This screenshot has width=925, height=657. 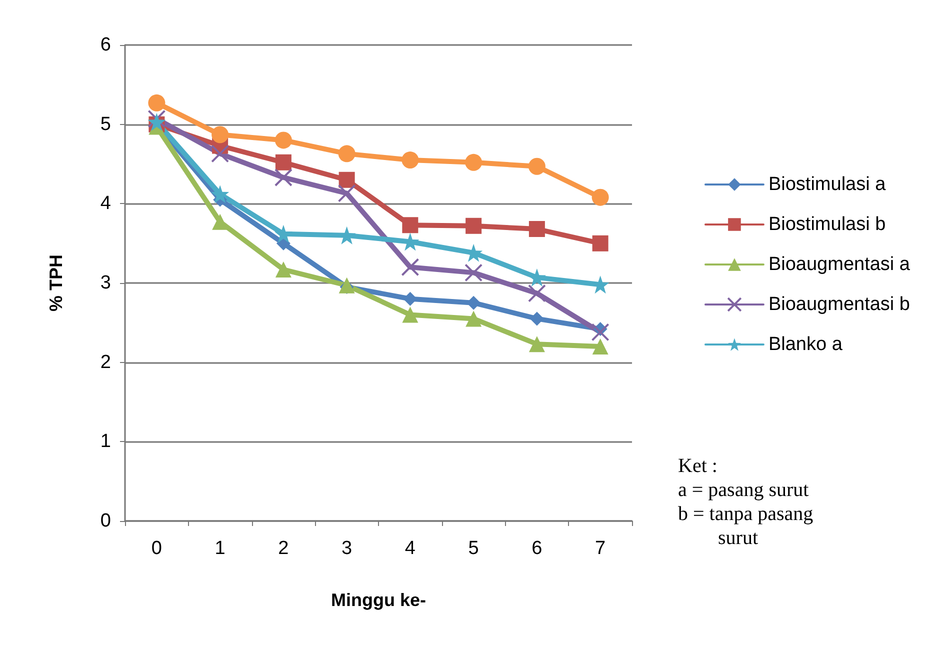 What do you see at coordinates (105, 124) in the screenshot?
I see `y-tick-label: 5` at bounding box center [105, 124].